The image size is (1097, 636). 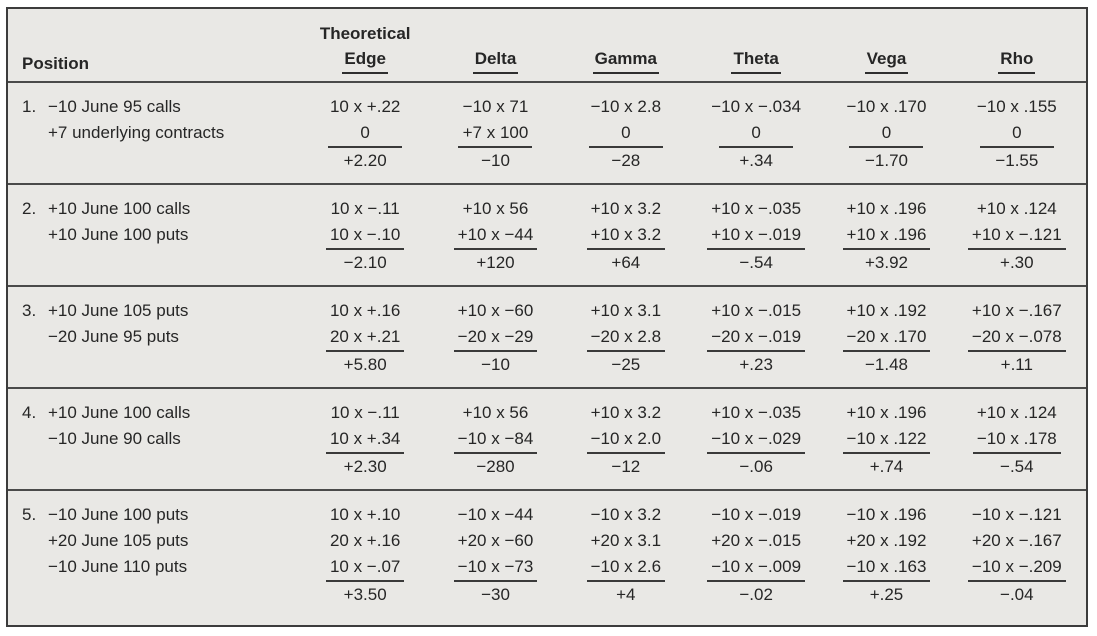 I want to click on position-line: 1. −10 June 95 calls, so click(x=161, y=107).